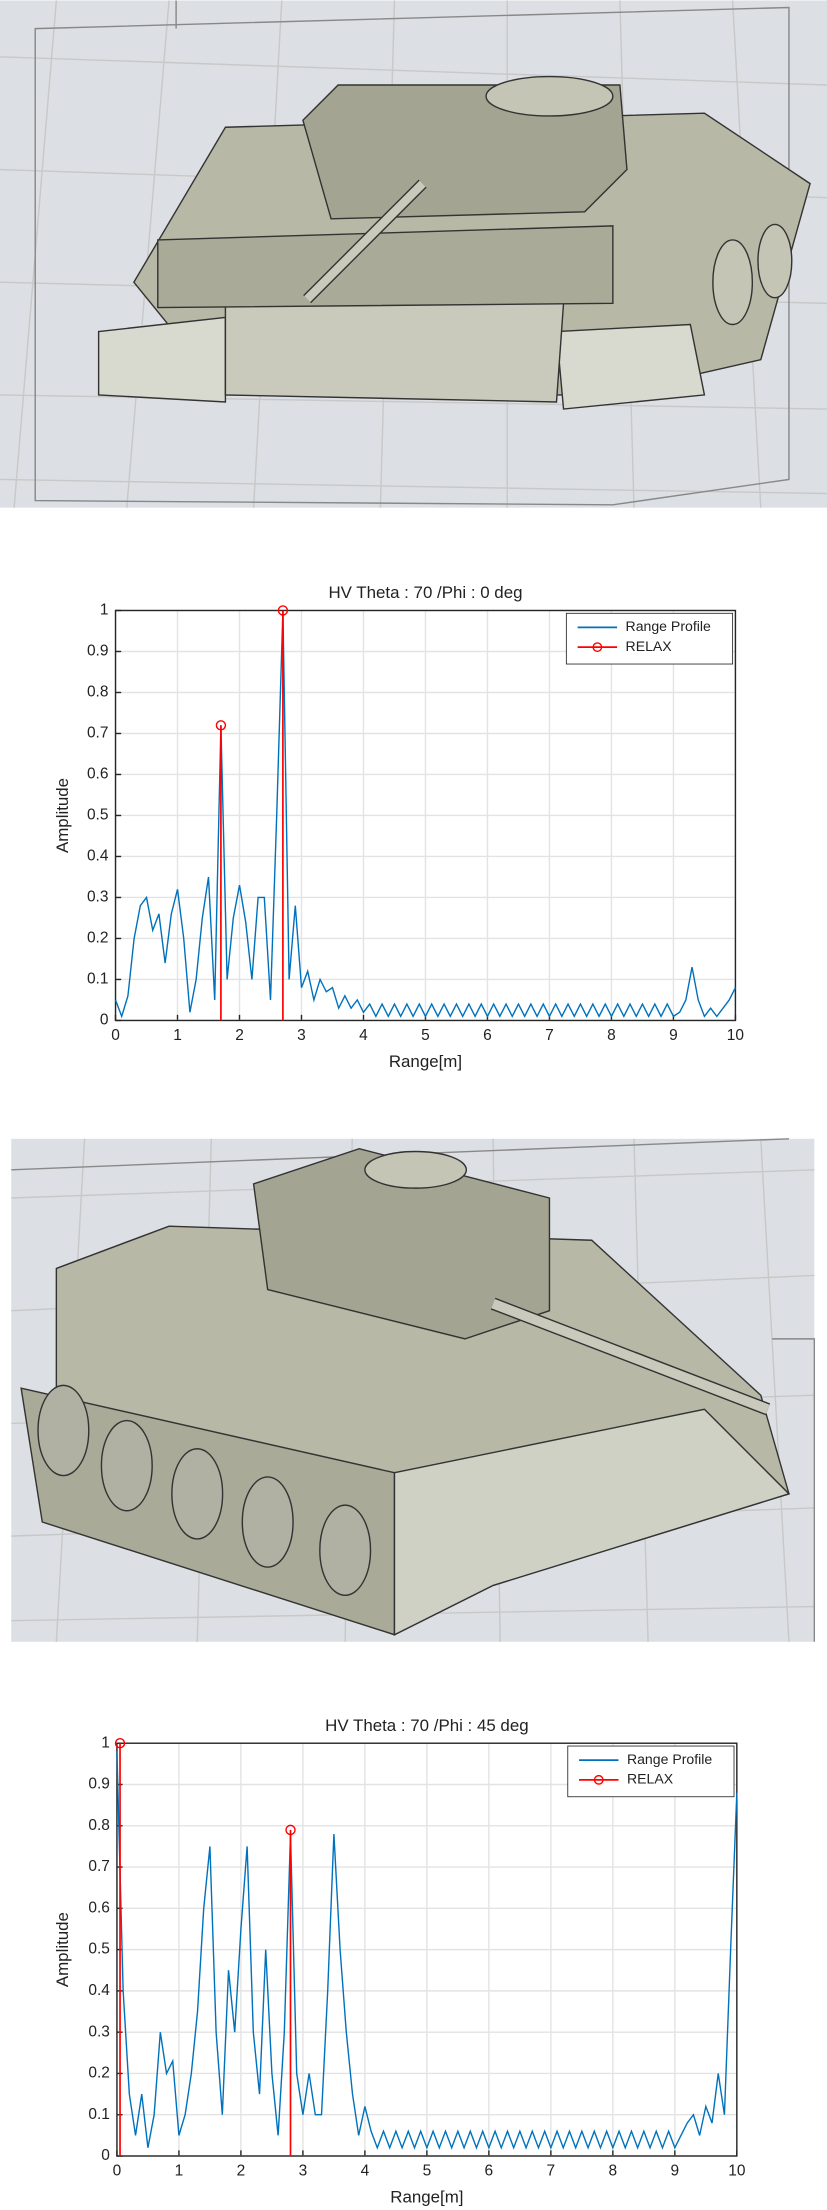  What do you see at coordinates (426, 1725) in the screenshot?
I see `chart-title: HV Theta : 70 /Phi : 45 deg` at bounding box center [426, 1725].